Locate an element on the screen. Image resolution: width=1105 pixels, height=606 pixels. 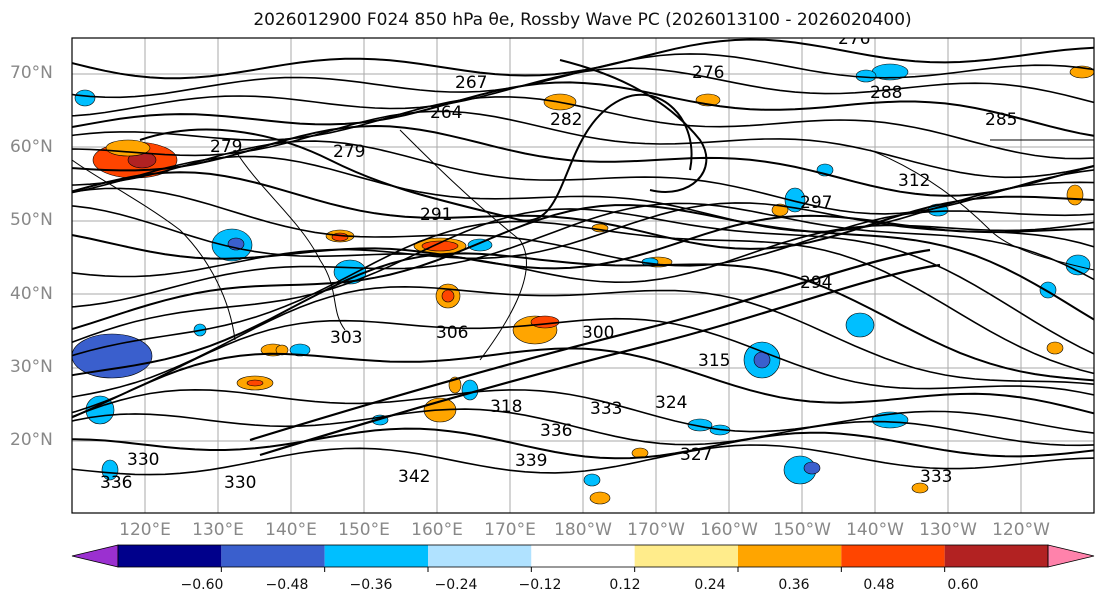
colorbar-tick: −0.24 is located at coordinates (456, 585).